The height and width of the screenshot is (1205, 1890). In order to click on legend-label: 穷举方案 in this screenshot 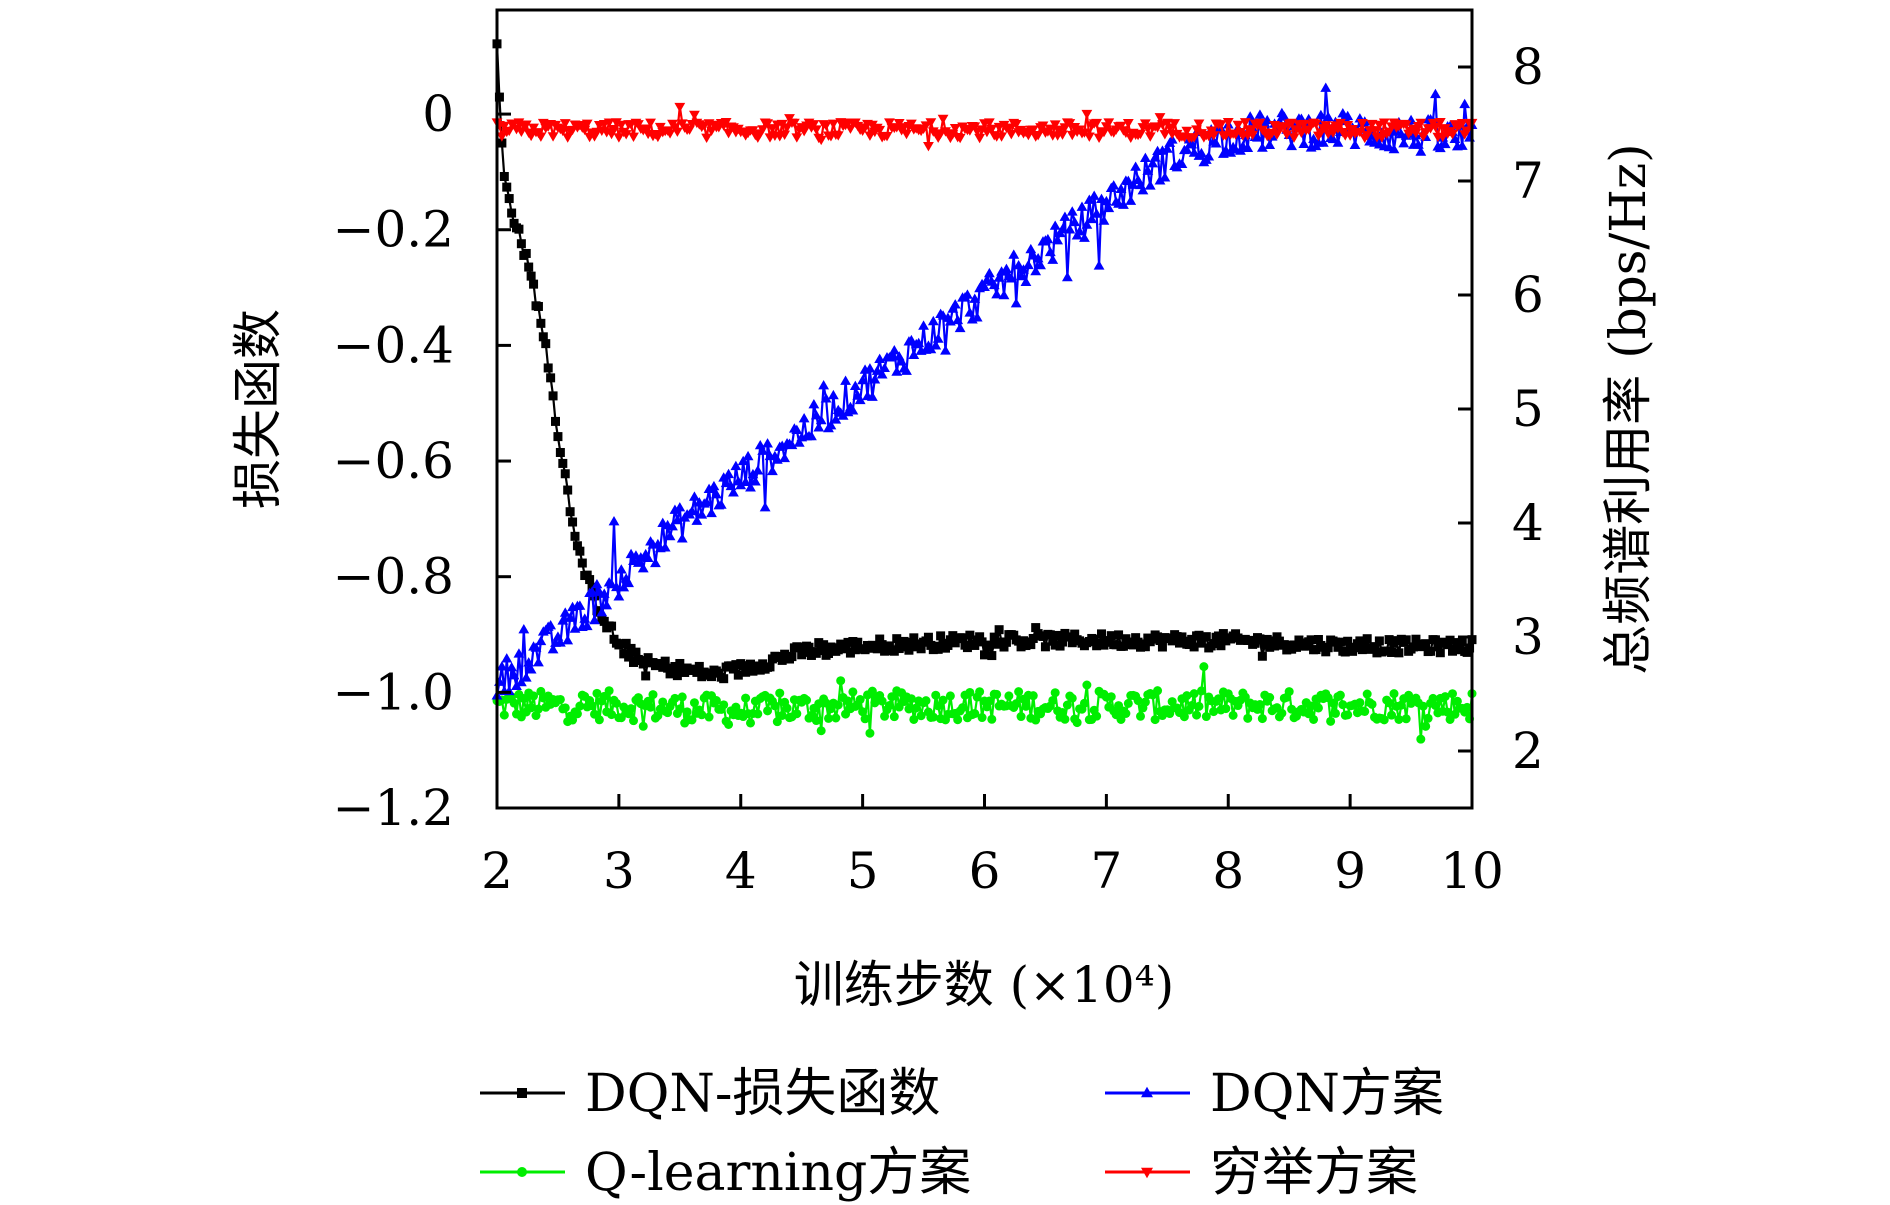, I will do `click(1314, 1173)`.